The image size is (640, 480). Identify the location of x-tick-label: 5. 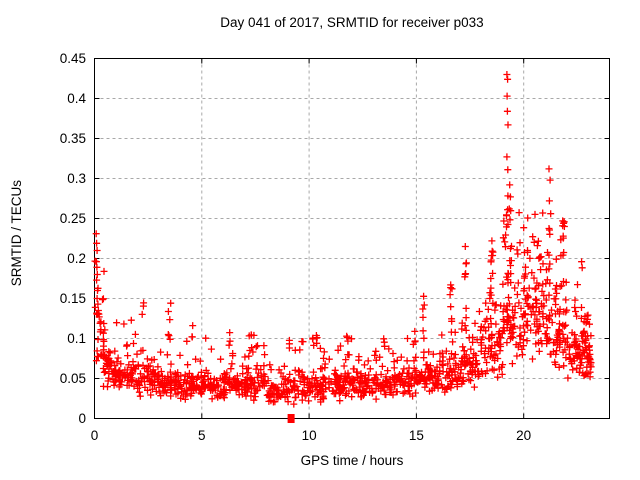
(202, 435).